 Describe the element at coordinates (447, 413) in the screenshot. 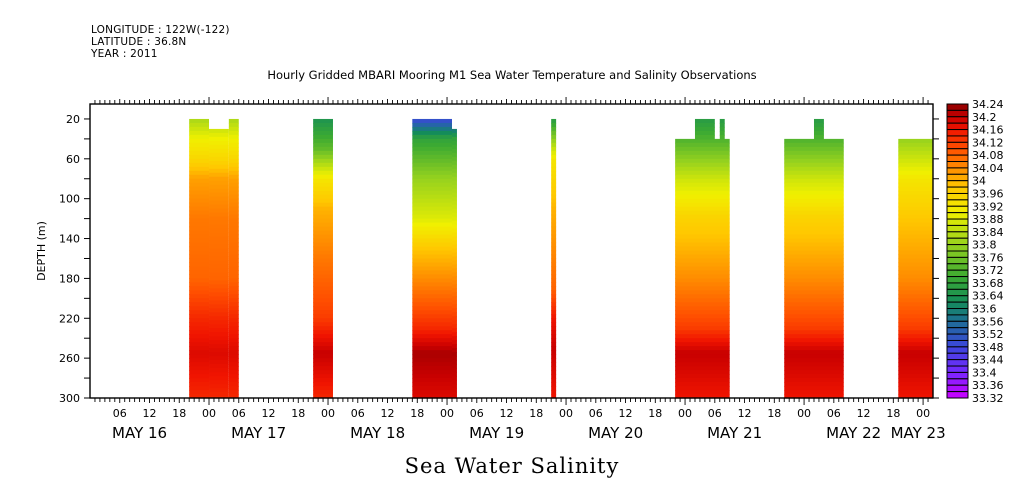

I see `x-hour-label: 00` at that location.